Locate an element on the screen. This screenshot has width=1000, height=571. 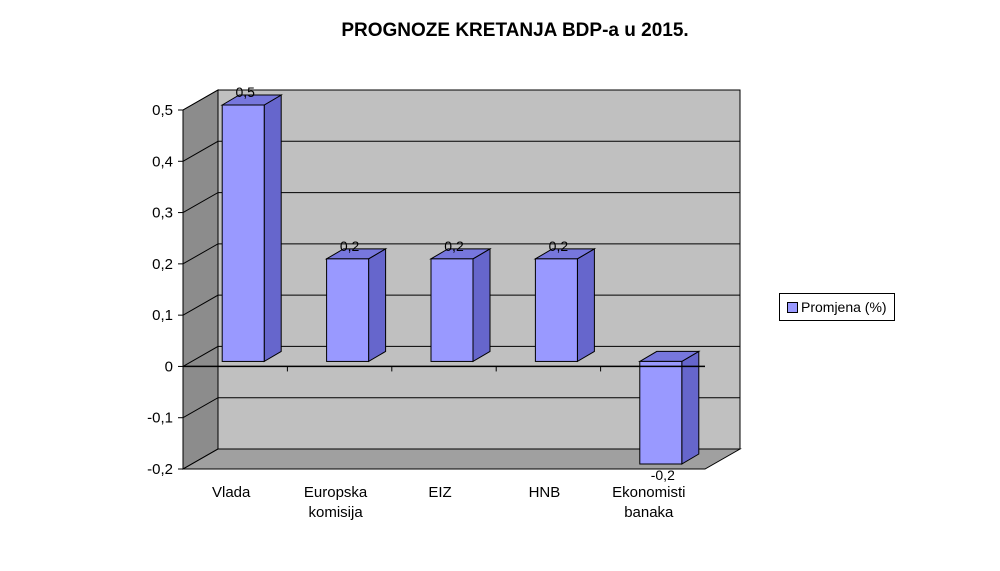
chart-title: PROGNOZE KRETANJA BDP-a u 2015. is located at coordinates (515, 30).